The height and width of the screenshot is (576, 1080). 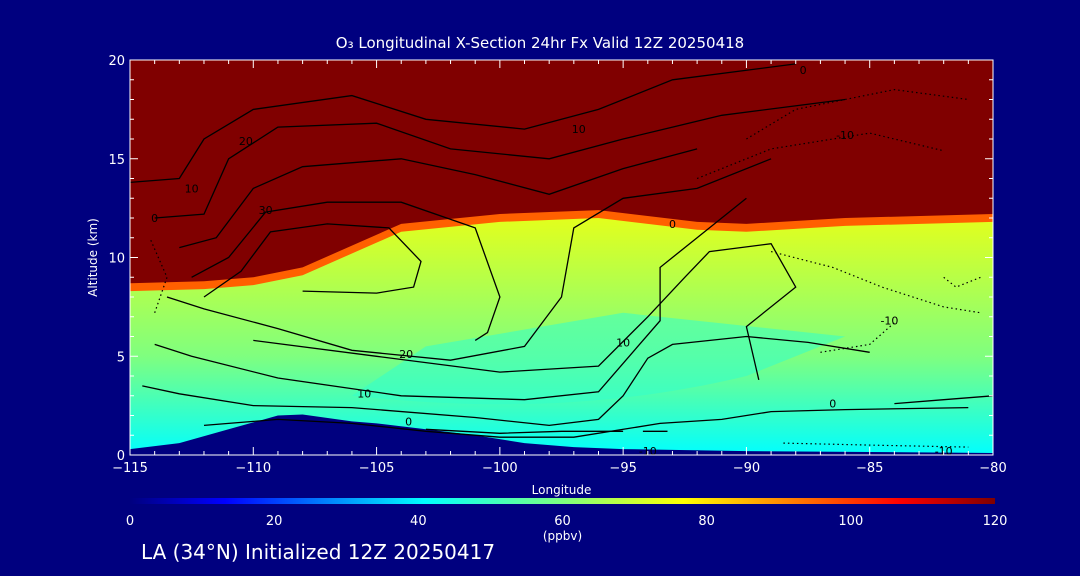 I want to click on colorbar-tick-label: 100, so click(x=850, y=521).